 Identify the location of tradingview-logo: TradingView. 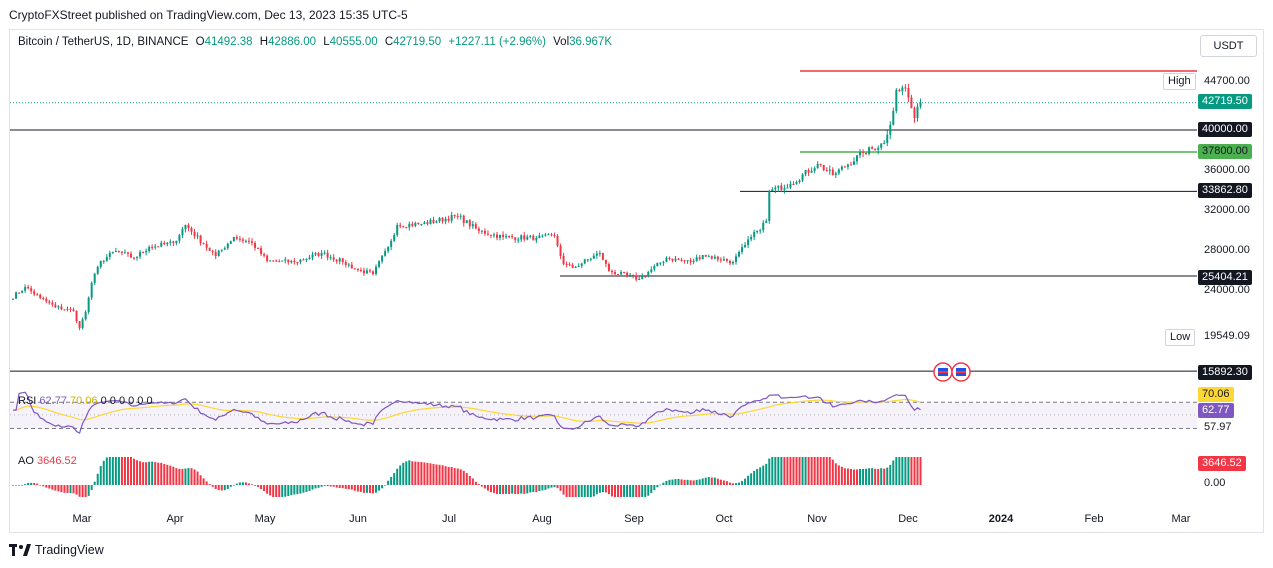
(56, 550).